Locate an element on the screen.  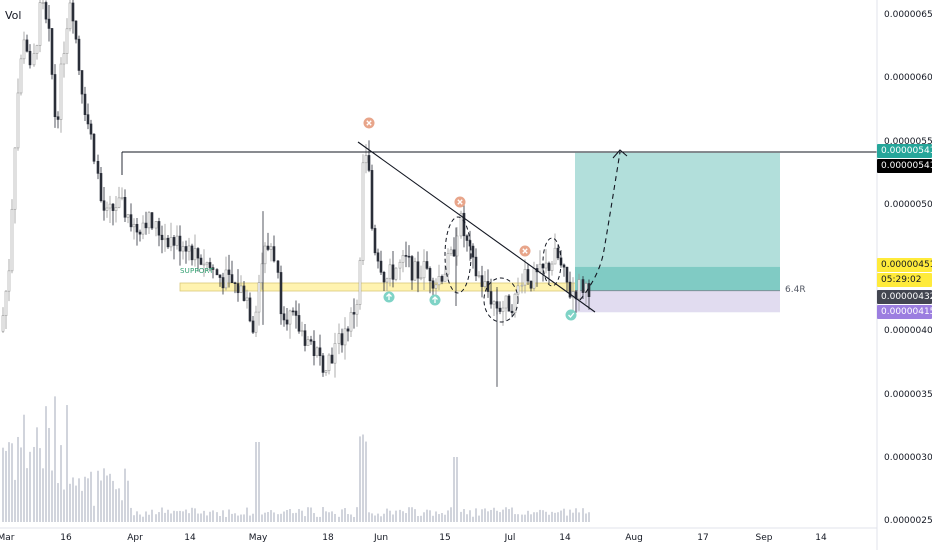
up-arrow-marker-icon is located at coordinates (571, 315).